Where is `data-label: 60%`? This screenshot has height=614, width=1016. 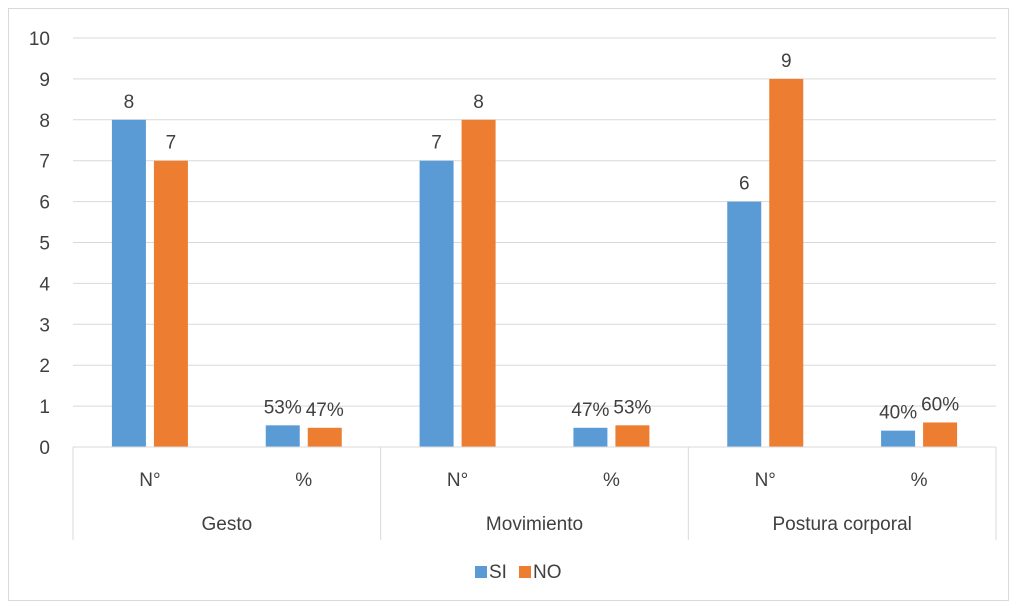 data-label: 60% is located at coordinates (940, 404).